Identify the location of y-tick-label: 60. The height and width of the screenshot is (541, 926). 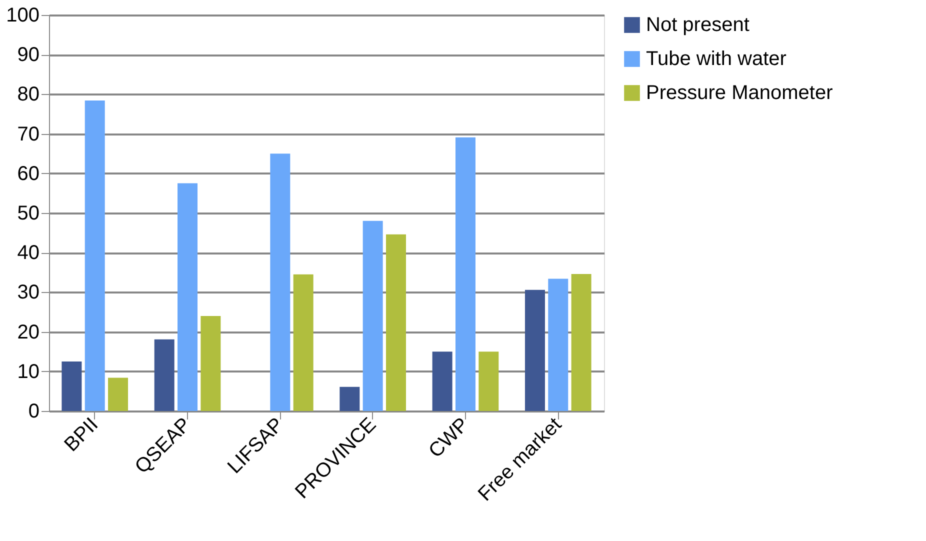
(28, 173).